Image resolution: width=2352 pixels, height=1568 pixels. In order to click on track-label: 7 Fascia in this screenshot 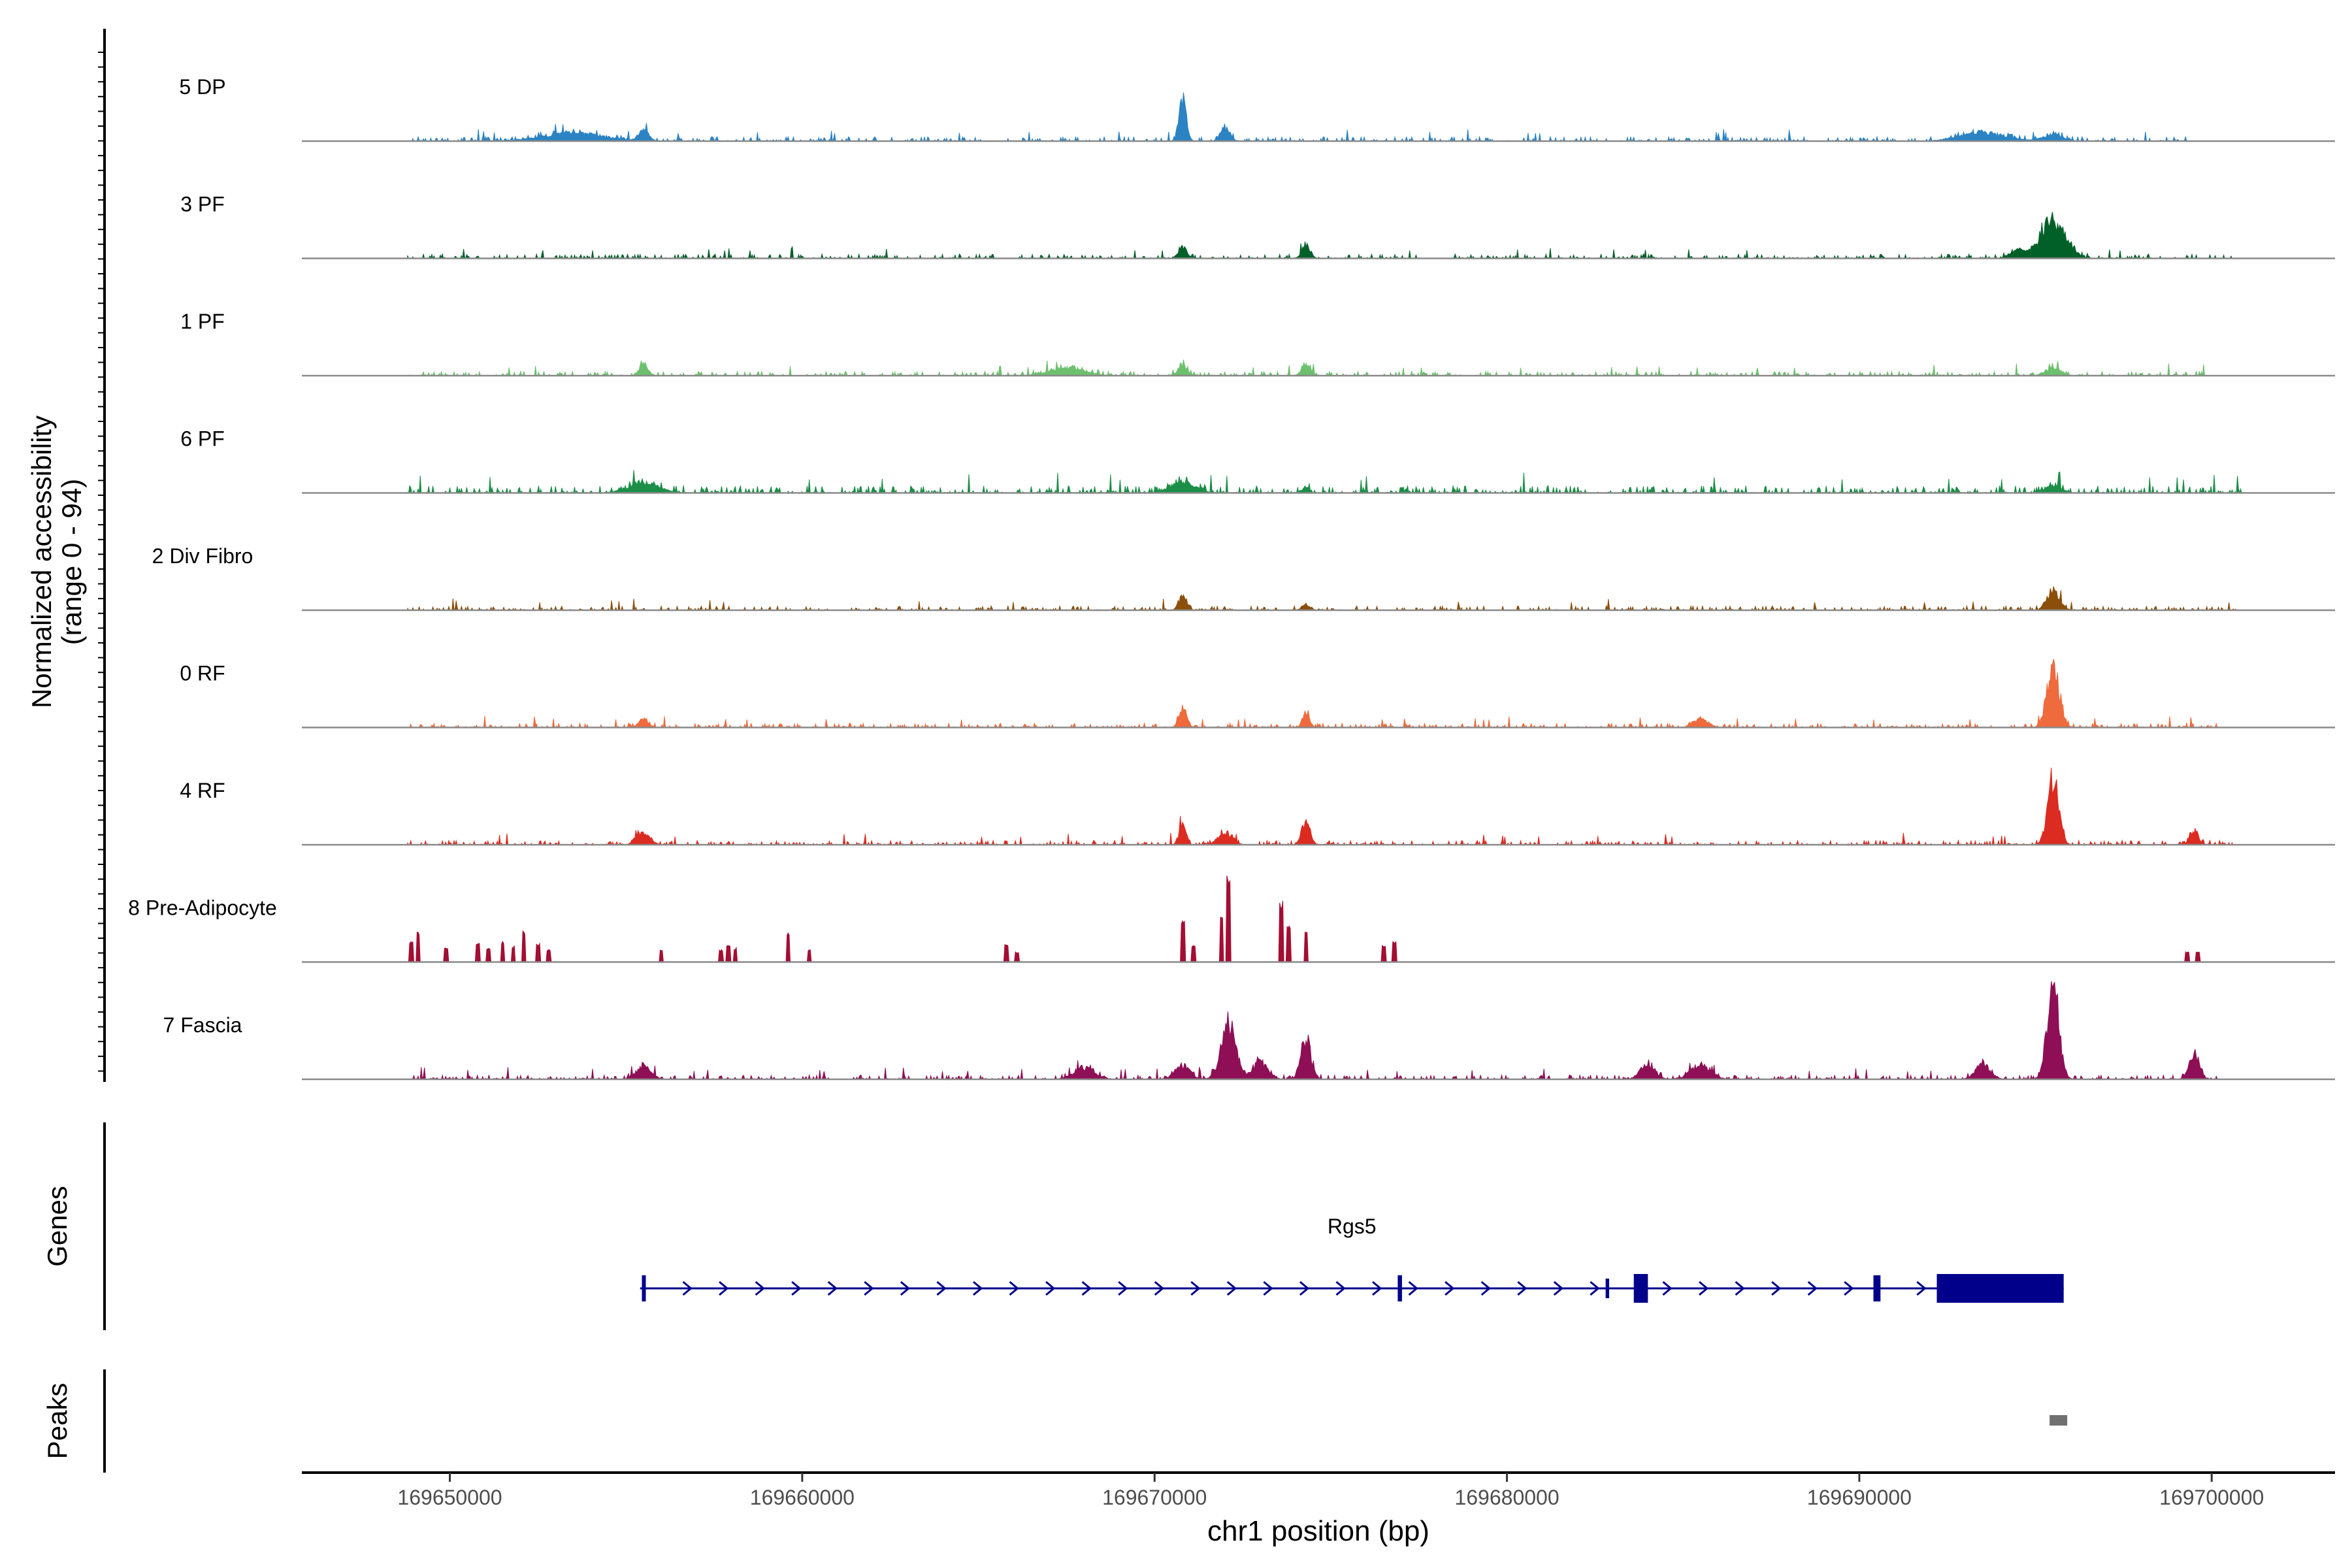, I will do `click(202, 1025)`.